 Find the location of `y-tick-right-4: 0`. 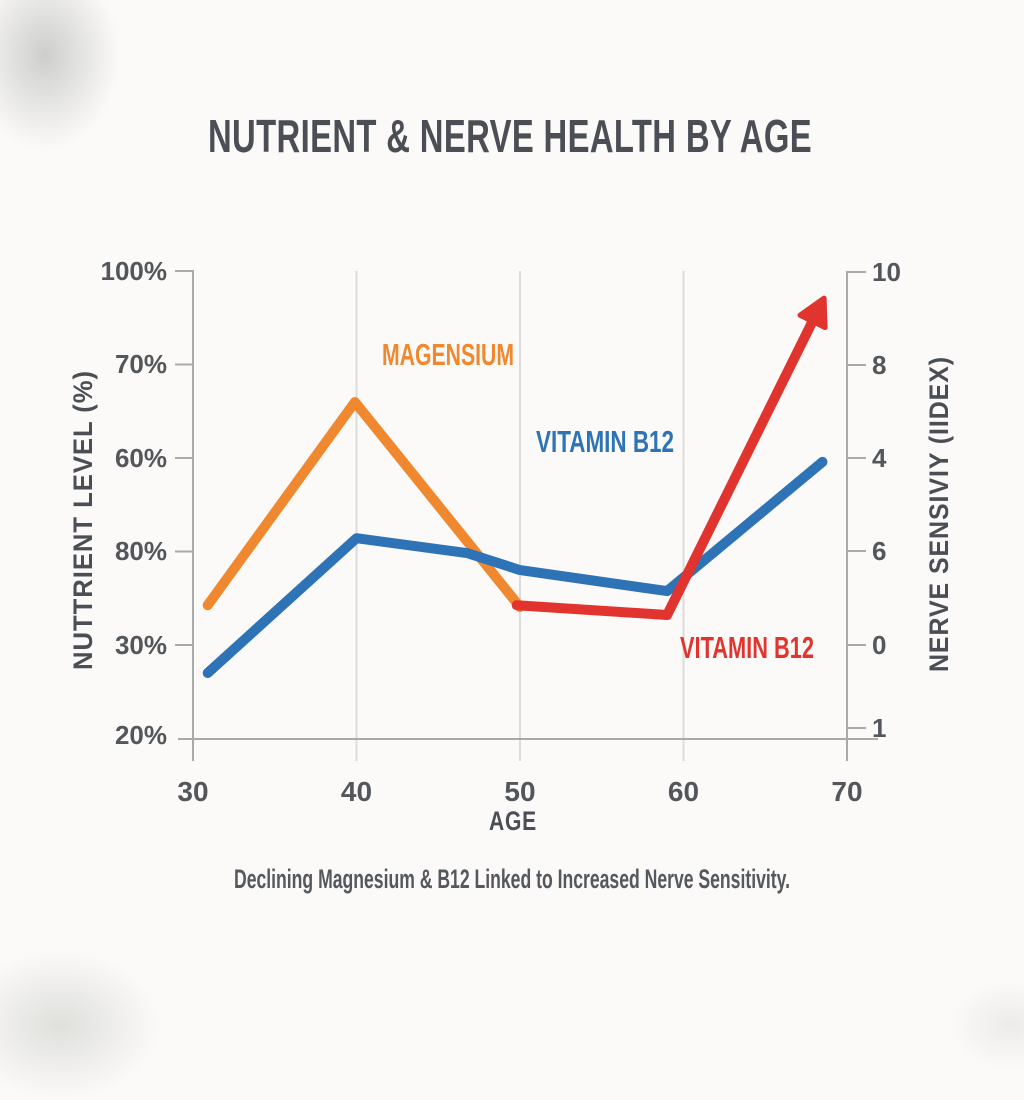

y-tick-right-4: 0 is located at coordinates (879, 645).